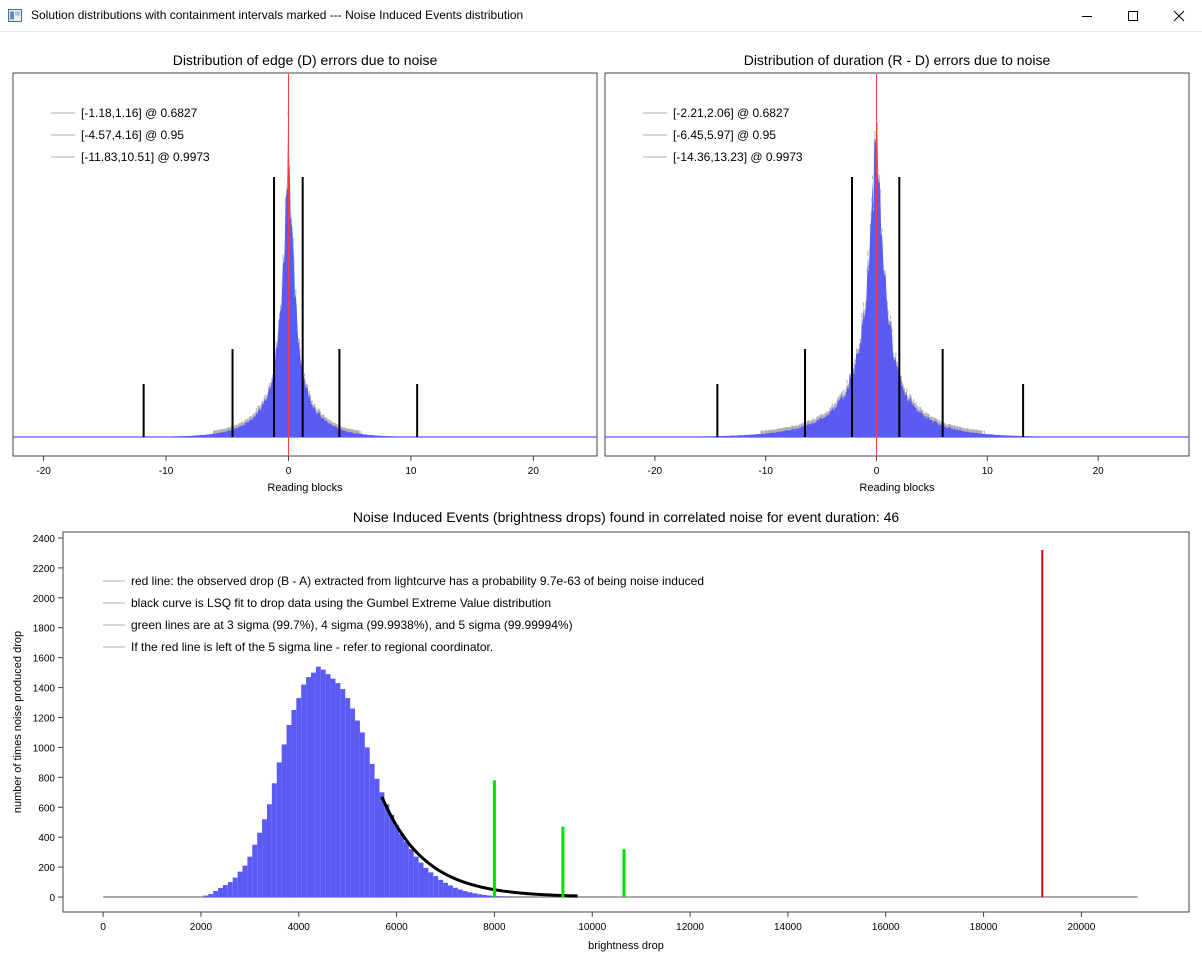 The width and height of the screenshot is (1202, 965). I want to click on x-tick-label: 4000, so click(299, 927).